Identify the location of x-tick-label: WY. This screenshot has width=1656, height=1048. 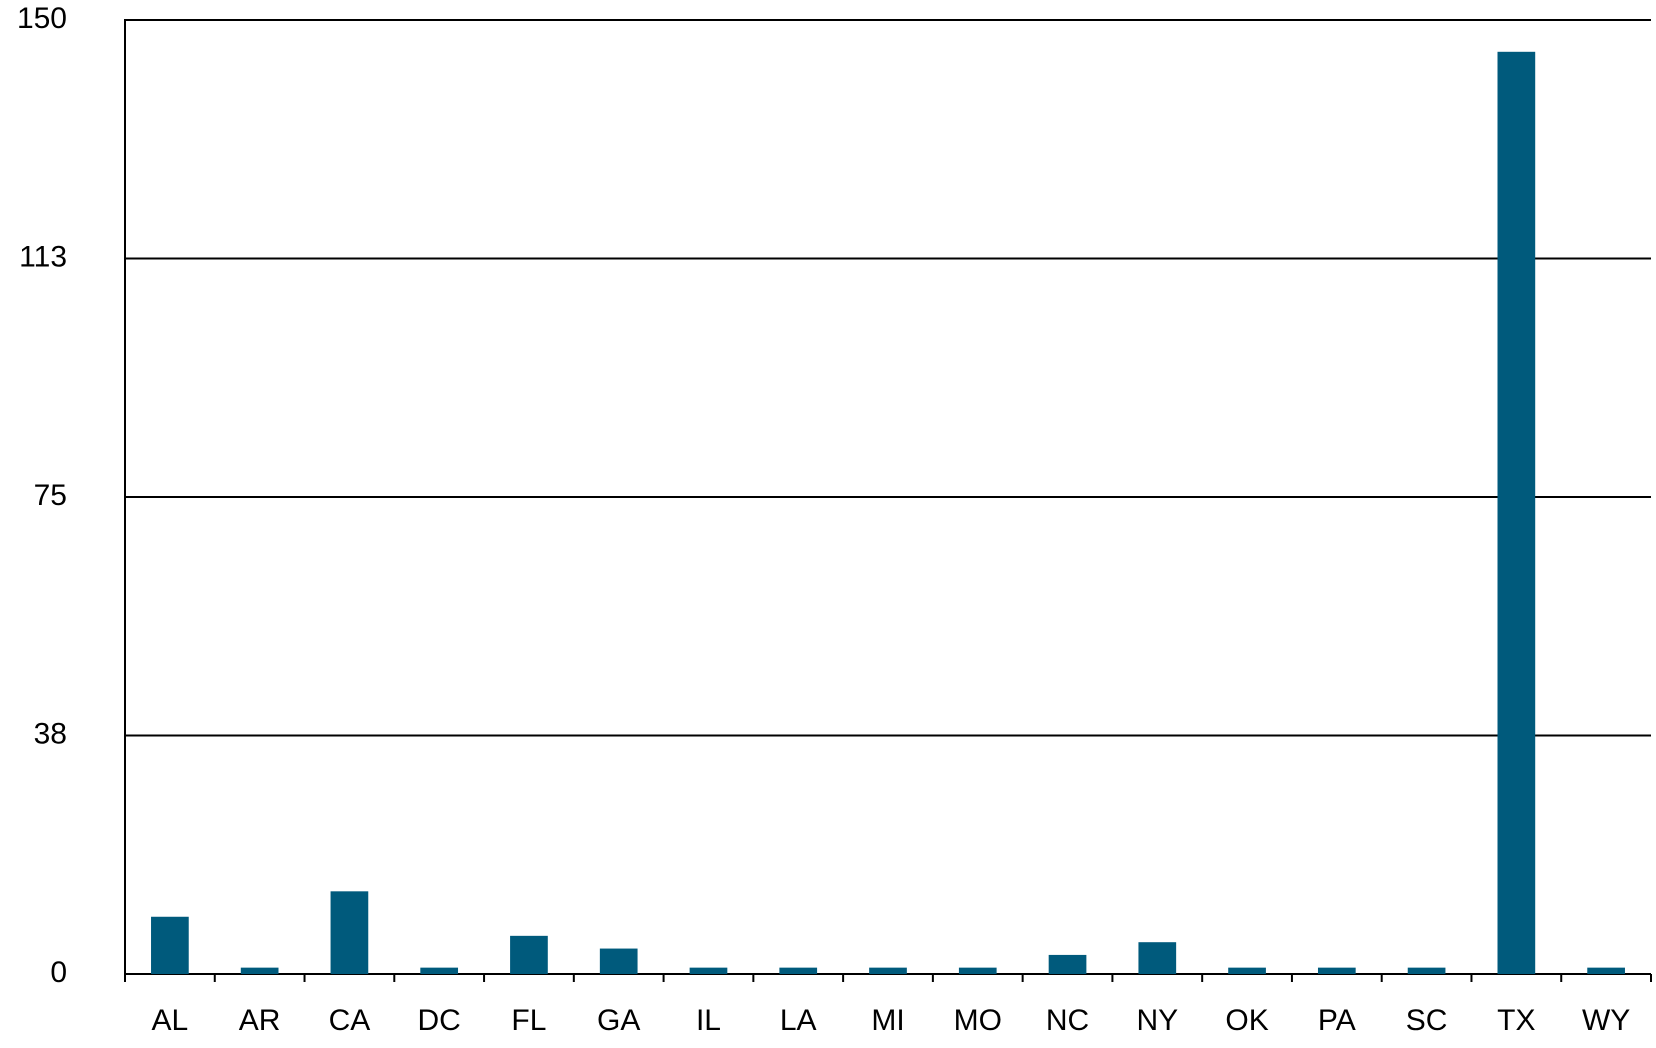
(1606, 1020).